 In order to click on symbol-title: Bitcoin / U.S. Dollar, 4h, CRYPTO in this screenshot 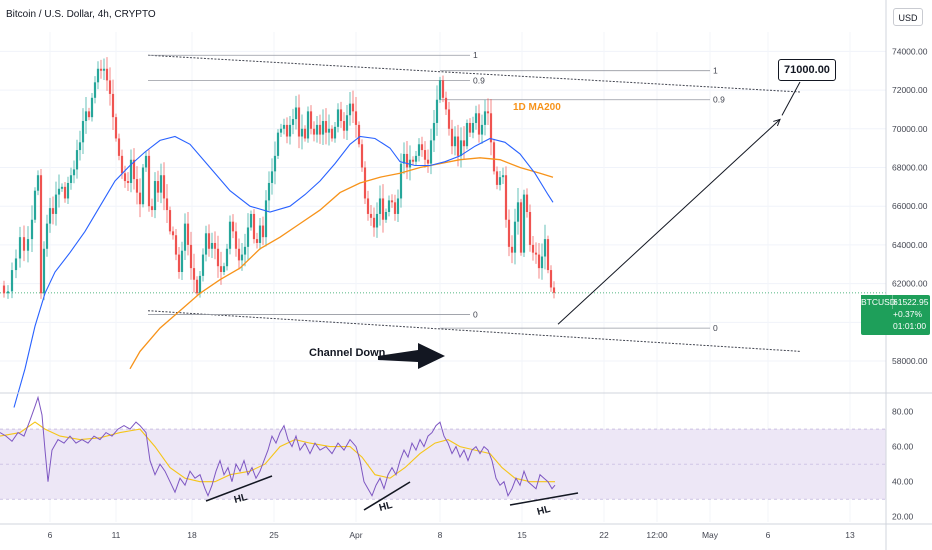, I will do `click(81, 14)`.